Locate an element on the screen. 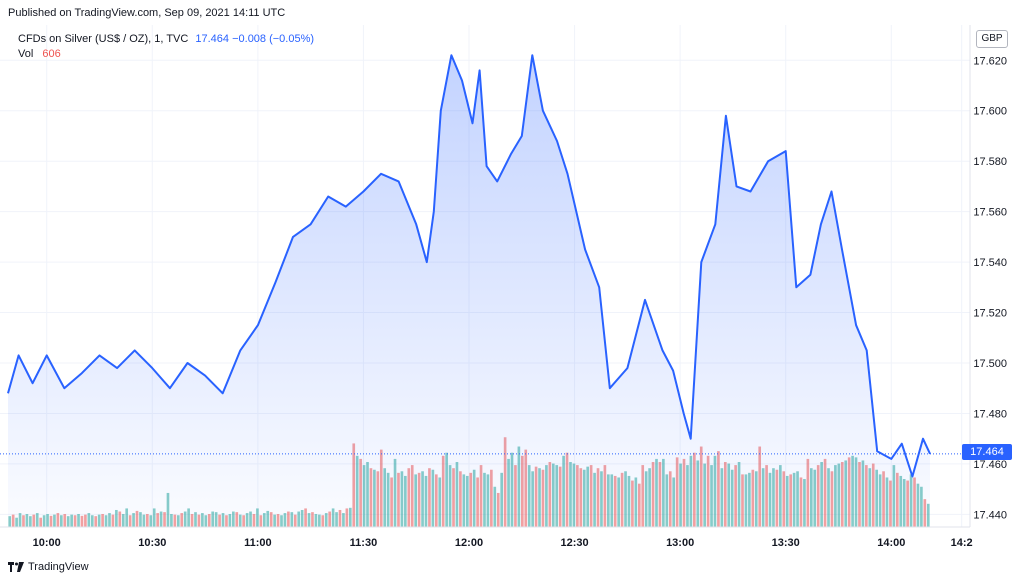  time-tick-label: 12:30 is located at coordinates (575, 543).